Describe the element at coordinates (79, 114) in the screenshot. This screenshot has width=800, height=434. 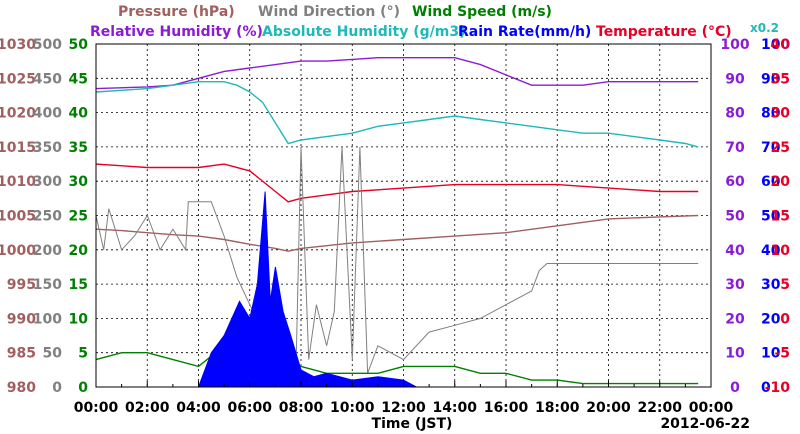
I see `y-tick-label-wind-speed: 40` at that location.